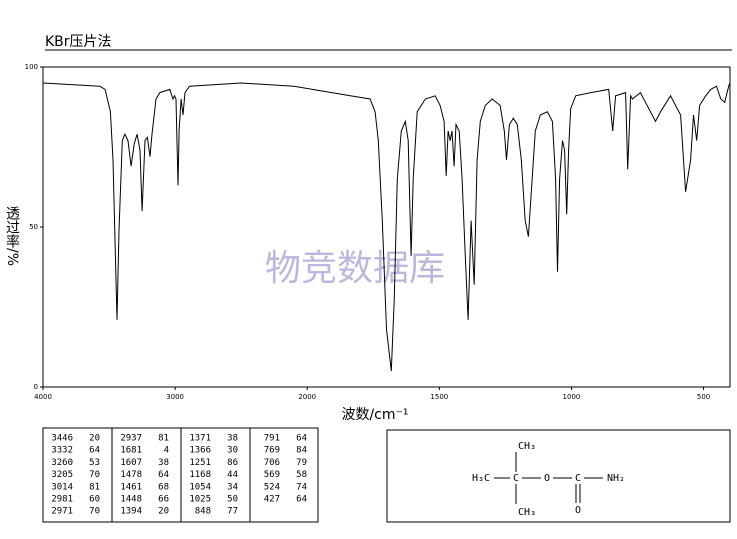 The height and width of the screenshot is (539, 737). Describe the element at coordinates (131, 475) in the screenshot. I see `peak-wavenumber: 1478` at that location.